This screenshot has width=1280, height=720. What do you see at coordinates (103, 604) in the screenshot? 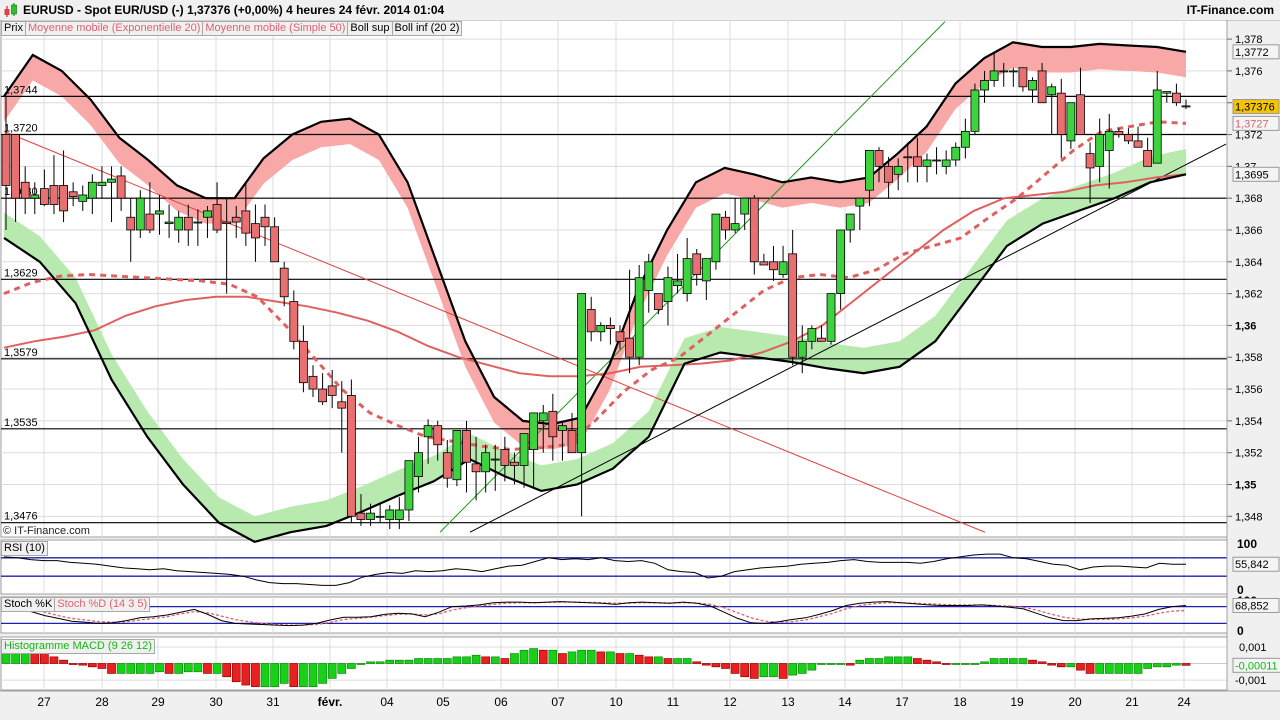
I see `legend-stoch-d: Stoch %D (14 3 5)` at bounding box center [103, 604].